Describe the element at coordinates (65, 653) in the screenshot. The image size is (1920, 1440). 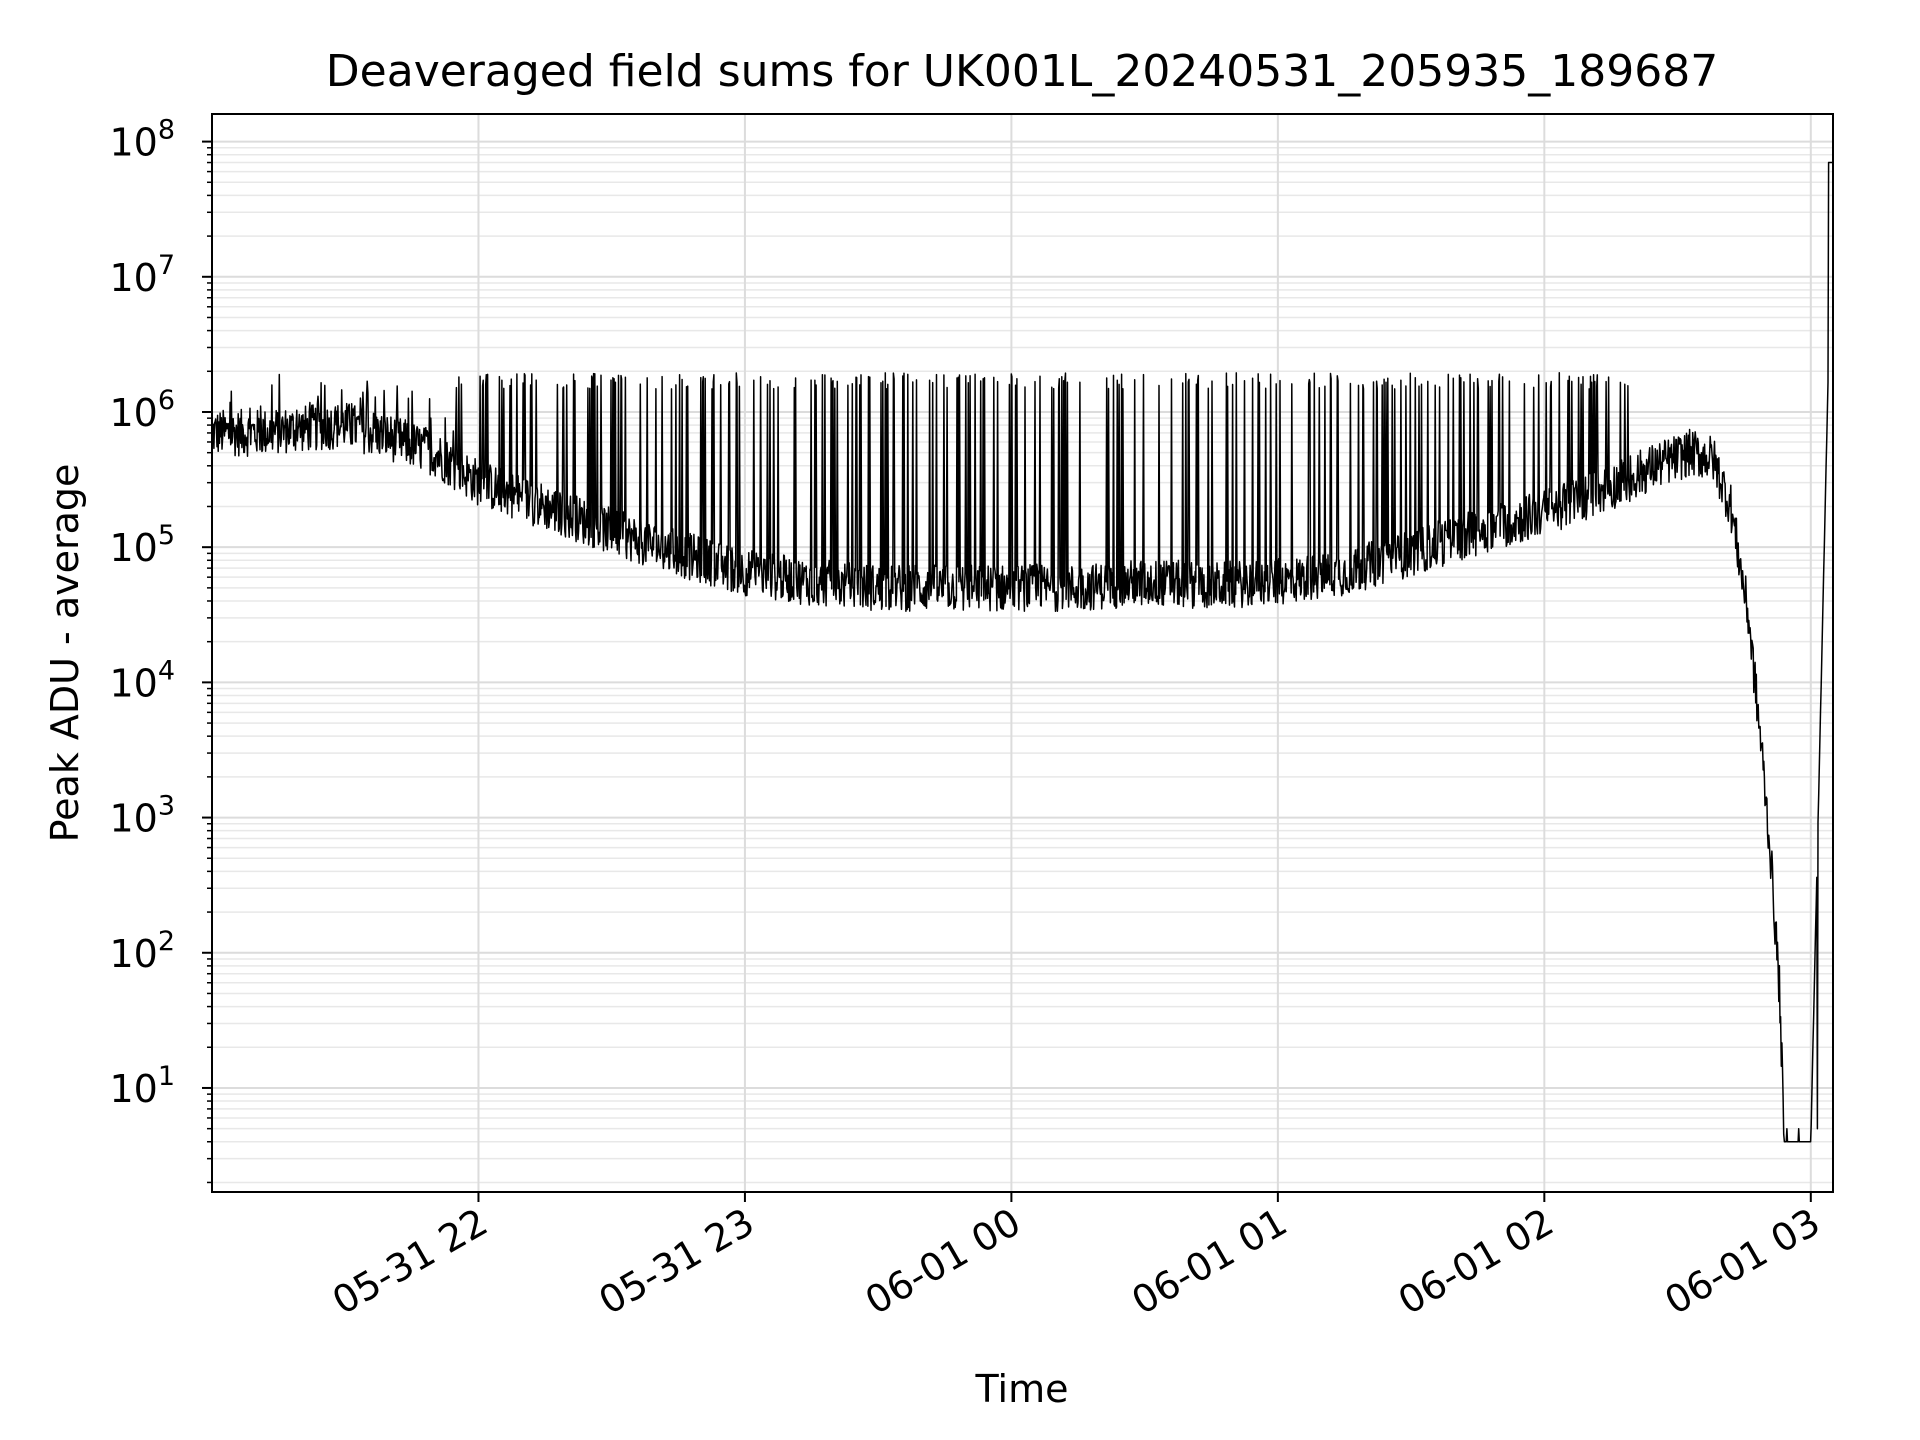
I see `y-axis-label: Peak ADU - average` at that location.